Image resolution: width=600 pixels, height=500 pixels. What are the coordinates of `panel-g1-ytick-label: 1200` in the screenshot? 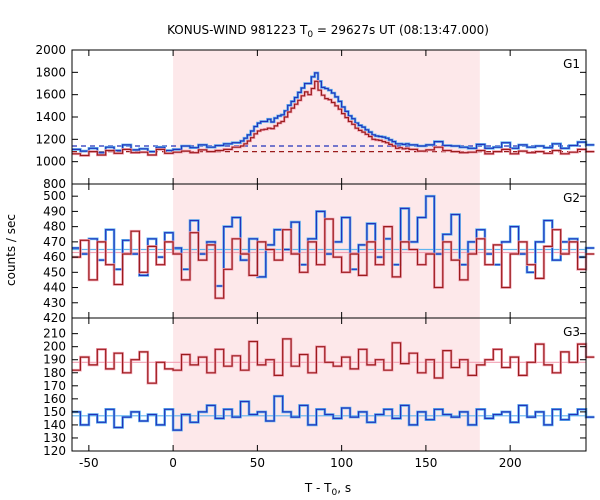 It's located at (50, 139).